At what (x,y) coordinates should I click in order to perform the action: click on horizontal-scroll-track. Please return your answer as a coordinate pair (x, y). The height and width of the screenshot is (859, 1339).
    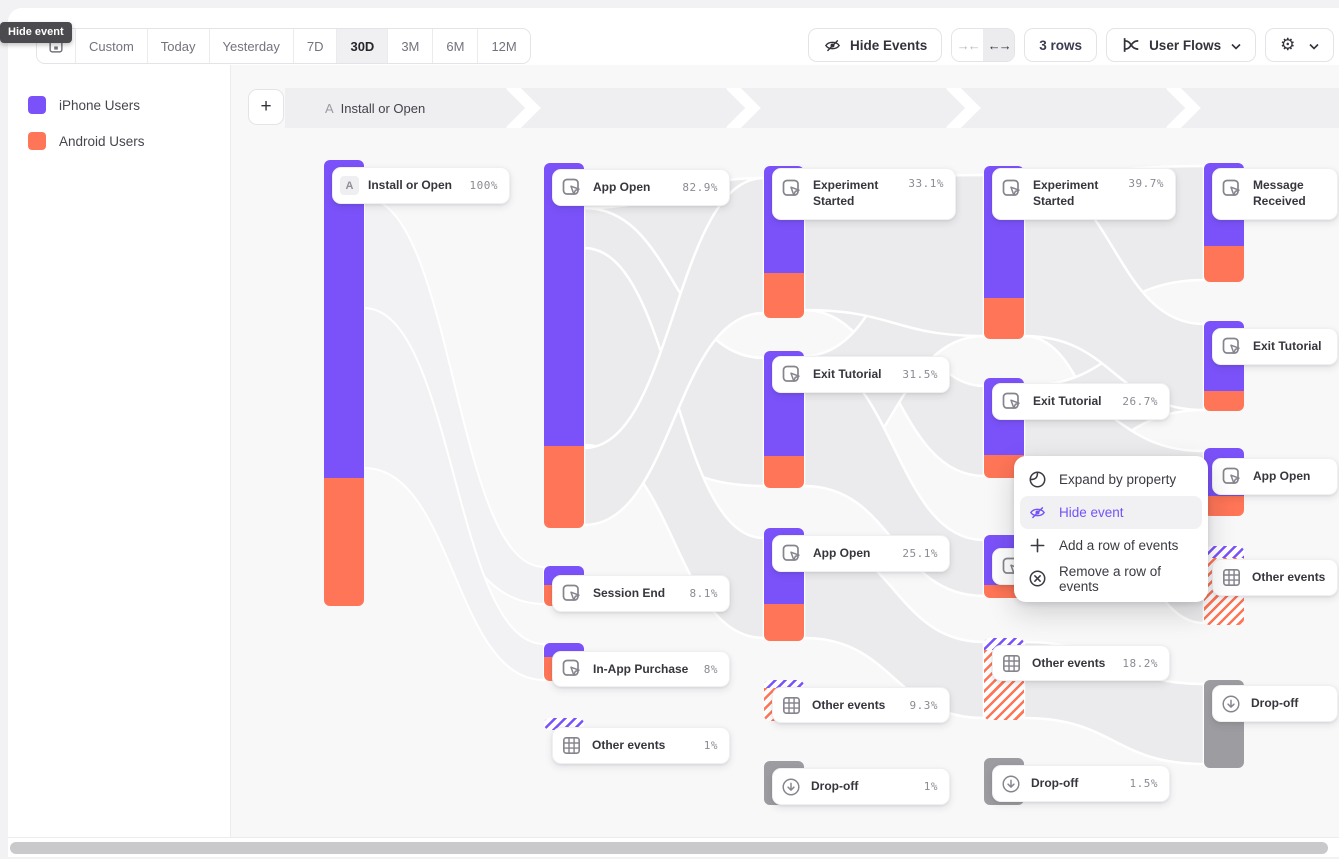
    Looking at the image, I should click on (673, 847).